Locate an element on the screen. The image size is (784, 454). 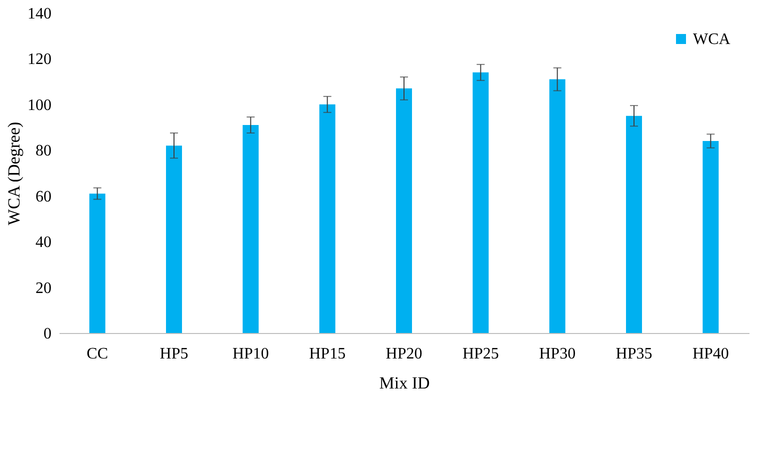
y-tick-label: 140 is located at coordinates (40, 14).